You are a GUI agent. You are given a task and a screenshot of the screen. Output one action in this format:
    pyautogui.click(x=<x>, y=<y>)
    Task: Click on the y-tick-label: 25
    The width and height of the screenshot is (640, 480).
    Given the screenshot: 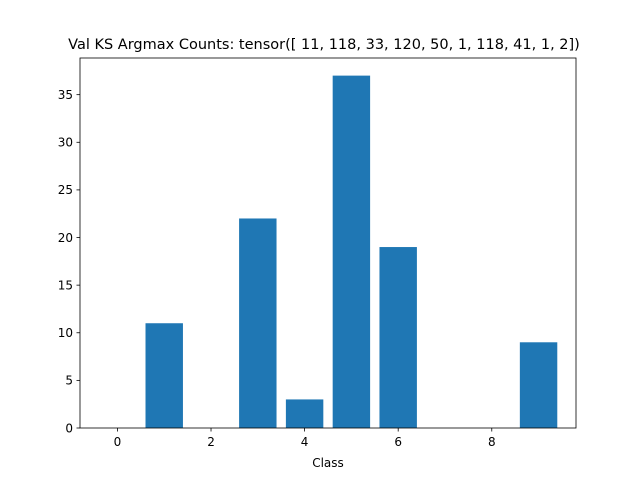 What is the action you would take?
    pyautogui.click(x=65, y=190)
    